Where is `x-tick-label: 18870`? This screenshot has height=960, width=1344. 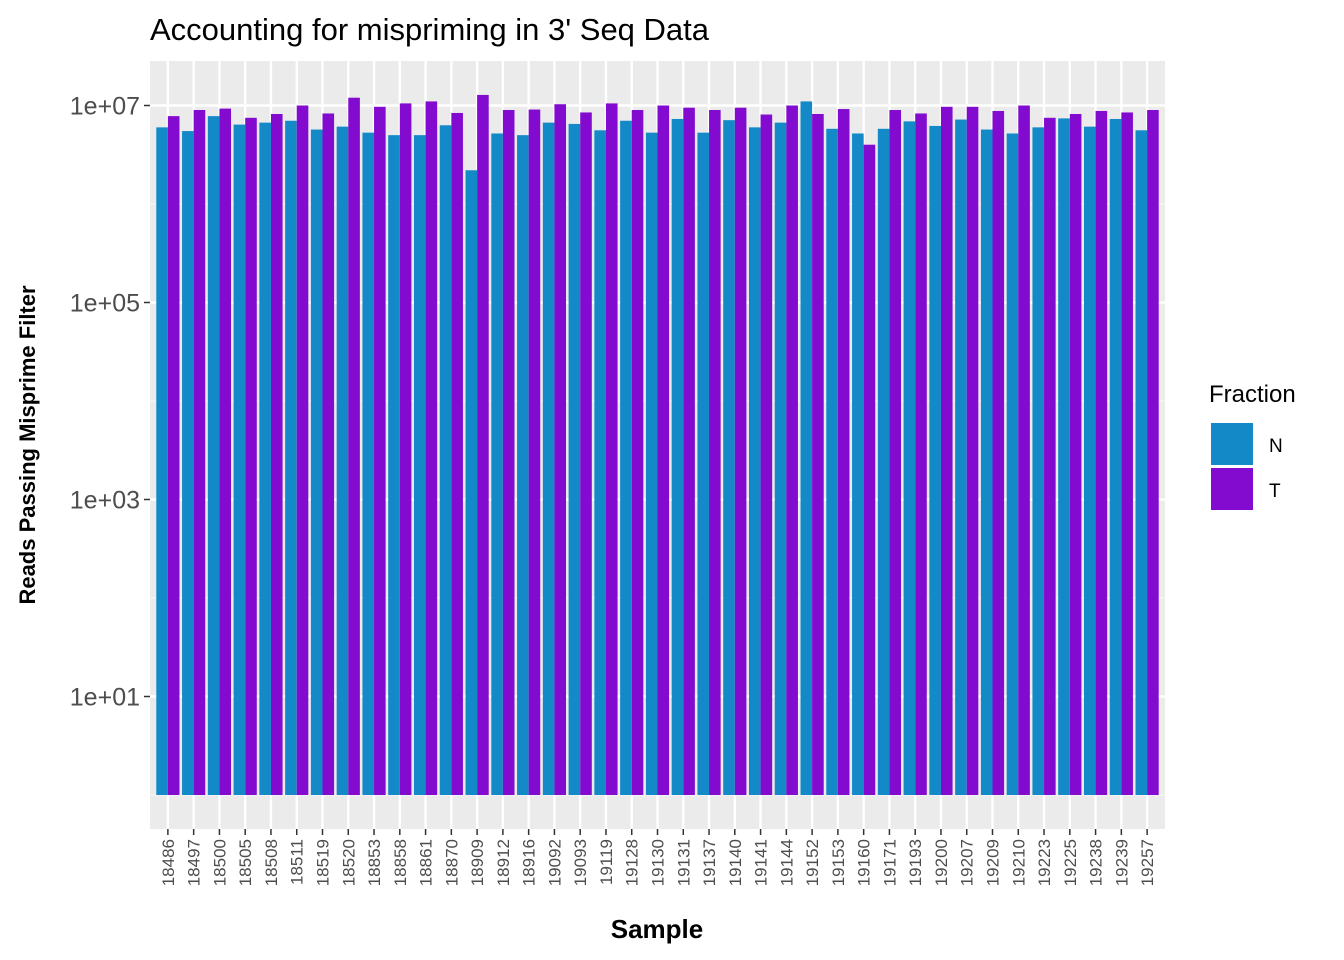 x-tick-label: 18870 is located at coordinates (451, 862).